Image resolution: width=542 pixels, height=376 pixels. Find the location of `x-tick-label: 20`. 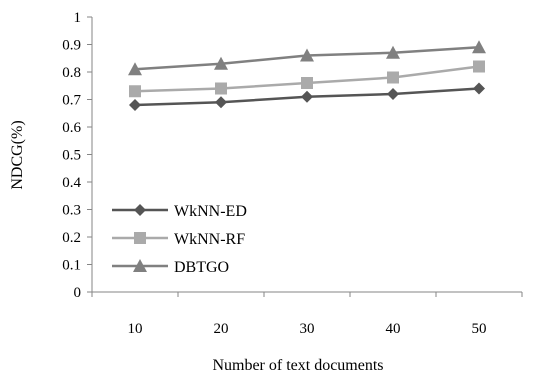

x-tick-label: 20 is located at coordinates (221, 329).